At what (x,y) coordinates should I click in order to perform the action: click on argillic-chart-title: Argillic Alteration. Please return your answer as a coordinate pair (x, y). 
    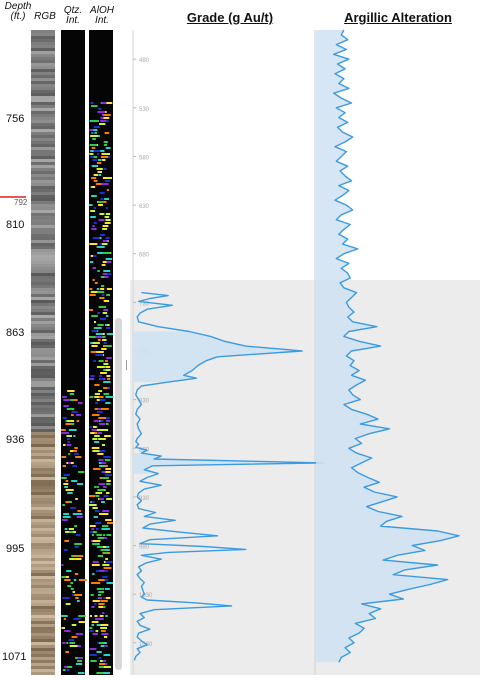
    Looking at the image, I should click on (398, 17).